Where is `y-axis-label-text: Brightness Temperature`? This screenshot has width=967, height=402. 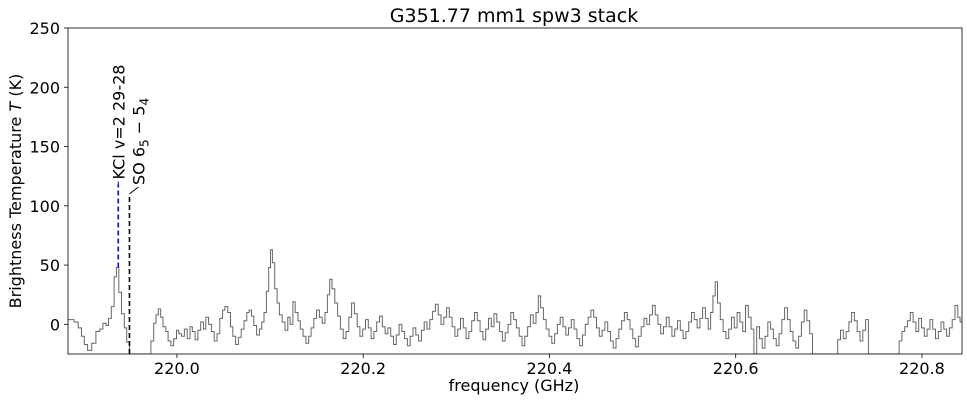
y-axis-label-text: Brightness Temperature is located at coordinates (15, 213).